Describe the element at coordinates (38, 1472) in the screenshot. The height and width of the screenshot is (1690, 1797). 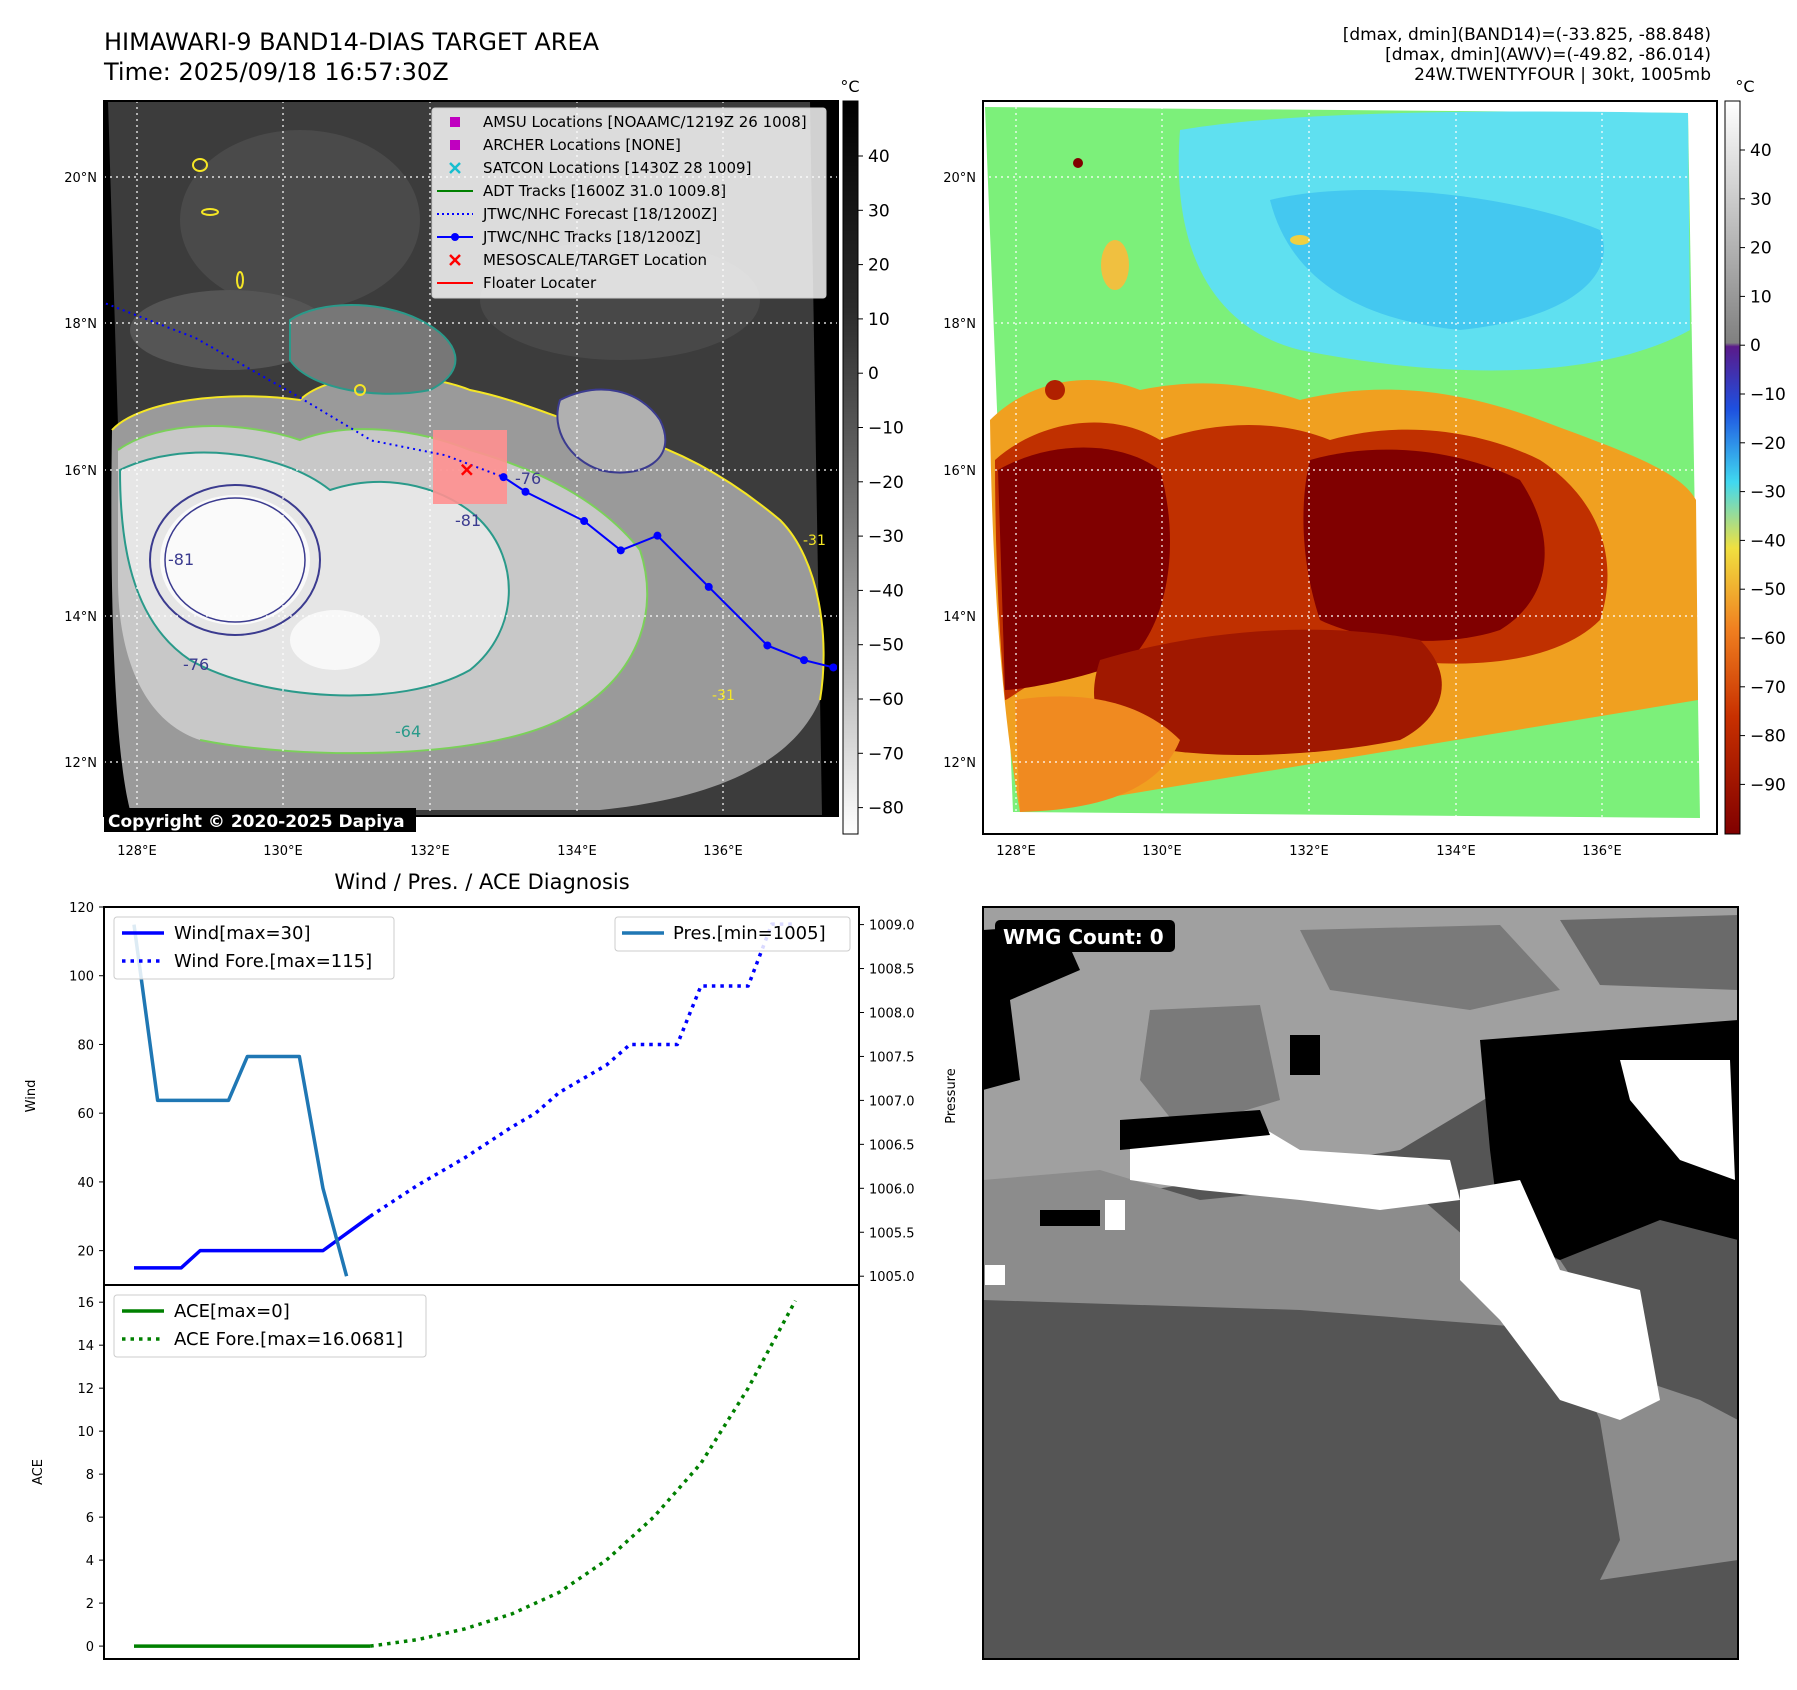
I see `ace-ylabel: ACE` at that location.